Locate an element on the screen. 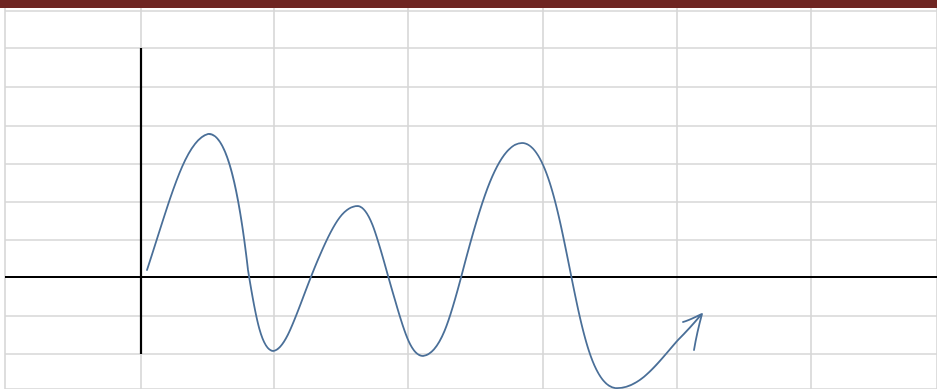 The width and height of the screenshot is (937, 389). window-top-bar is located at coordinates (468, 4).